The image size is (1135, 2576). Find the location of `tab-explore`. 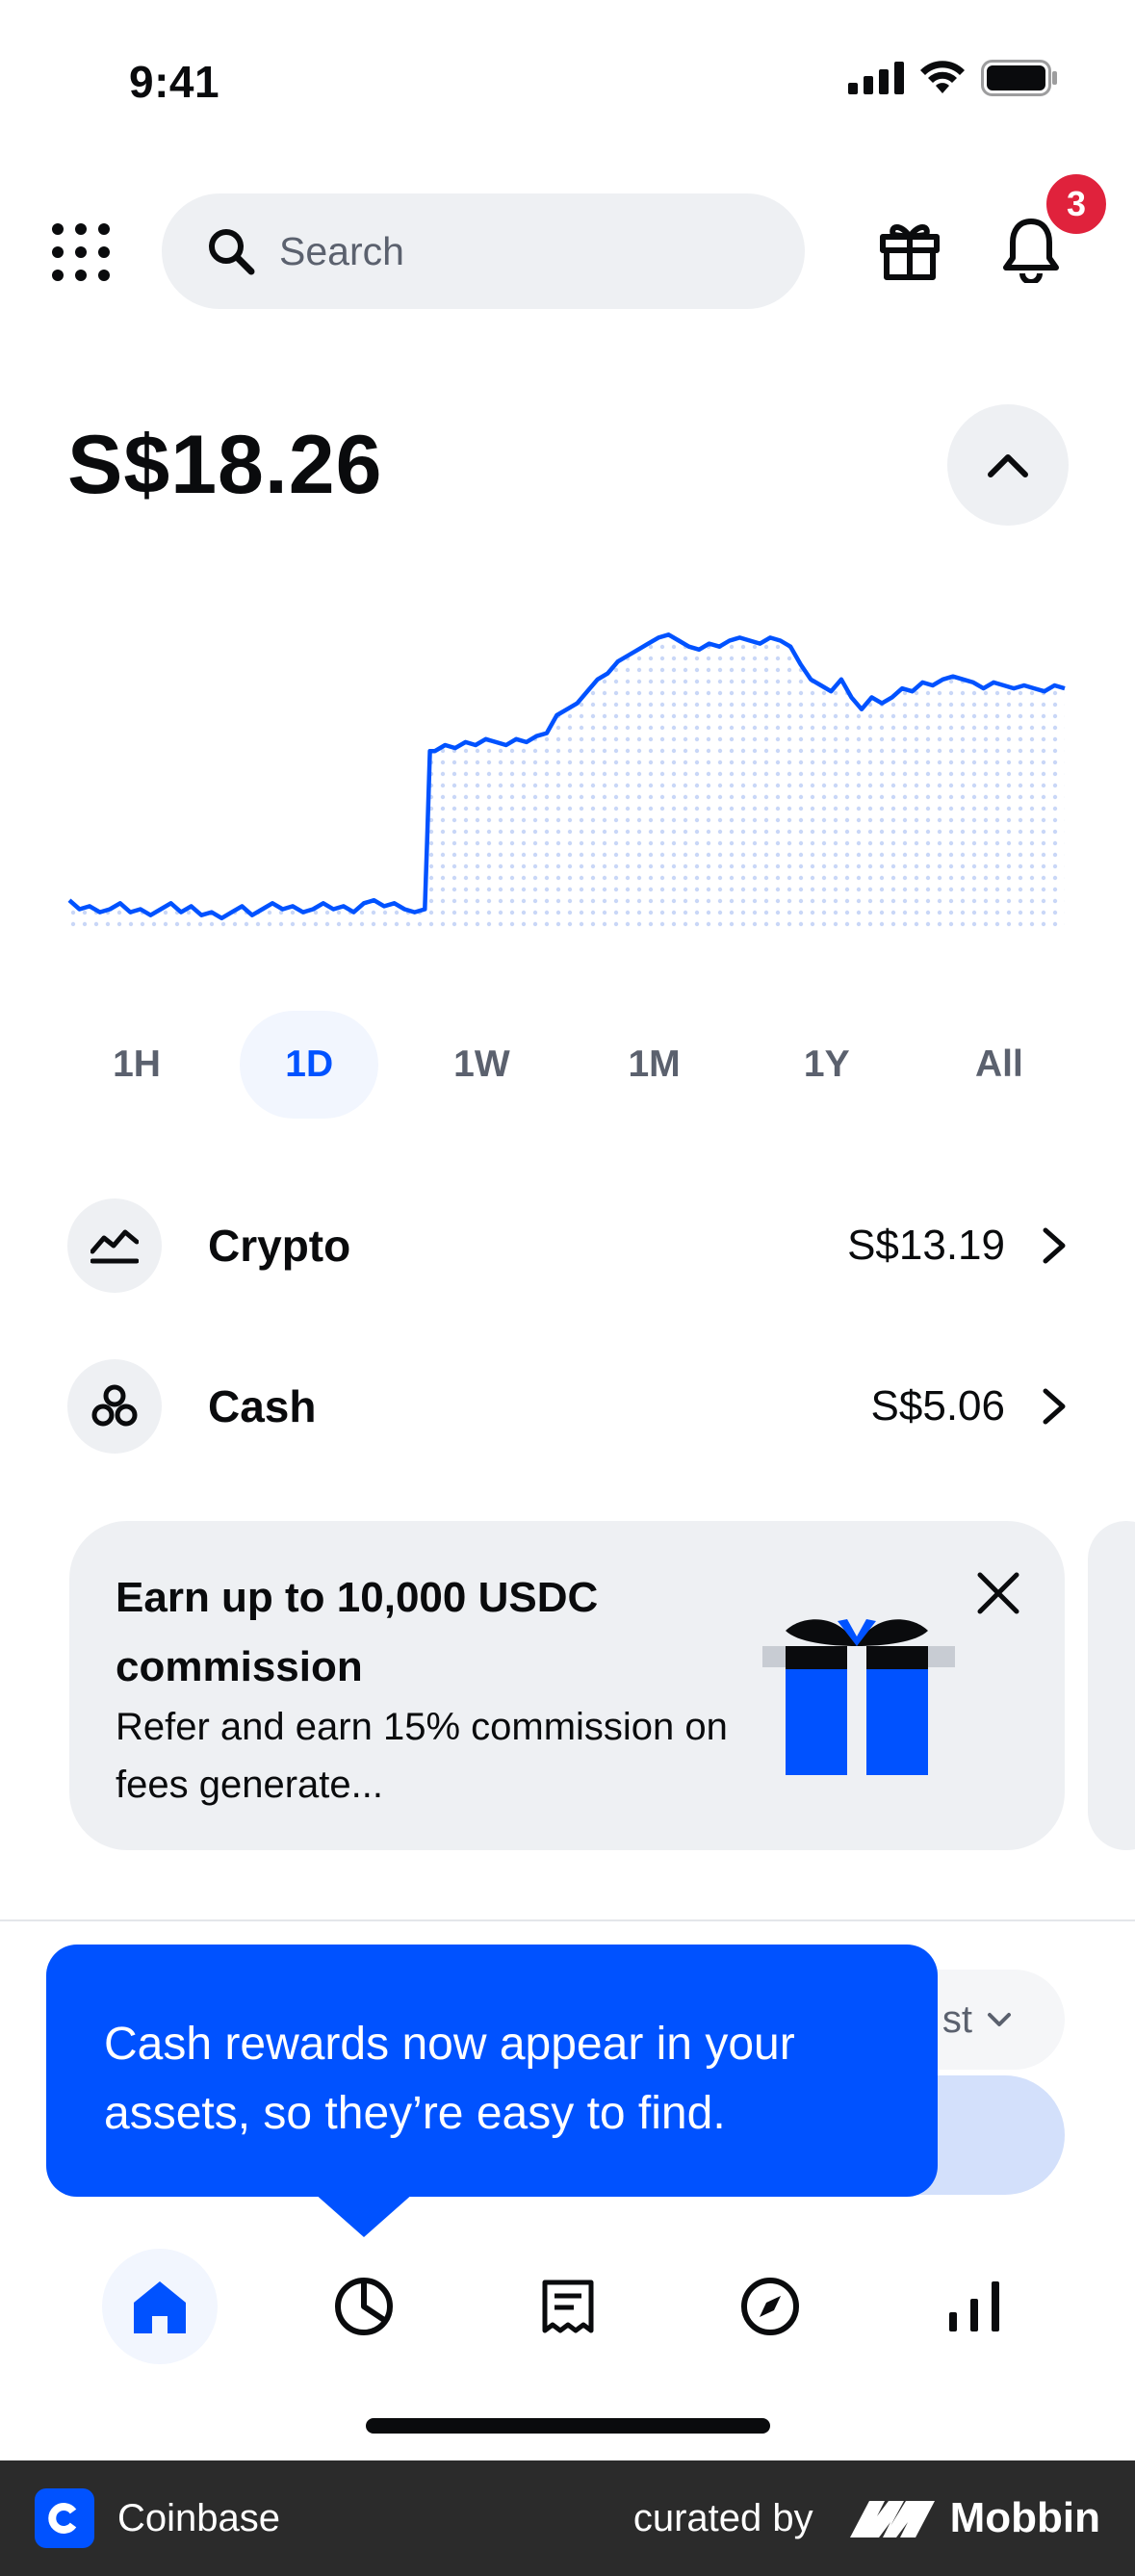

tab-explore is located at coordinates (770, 2306).